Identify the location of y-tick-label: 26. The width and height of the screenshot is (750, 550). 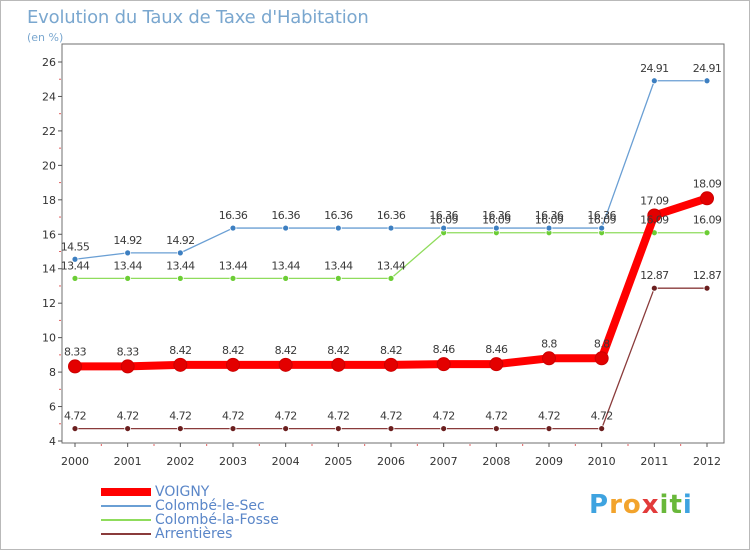
(49, 62).